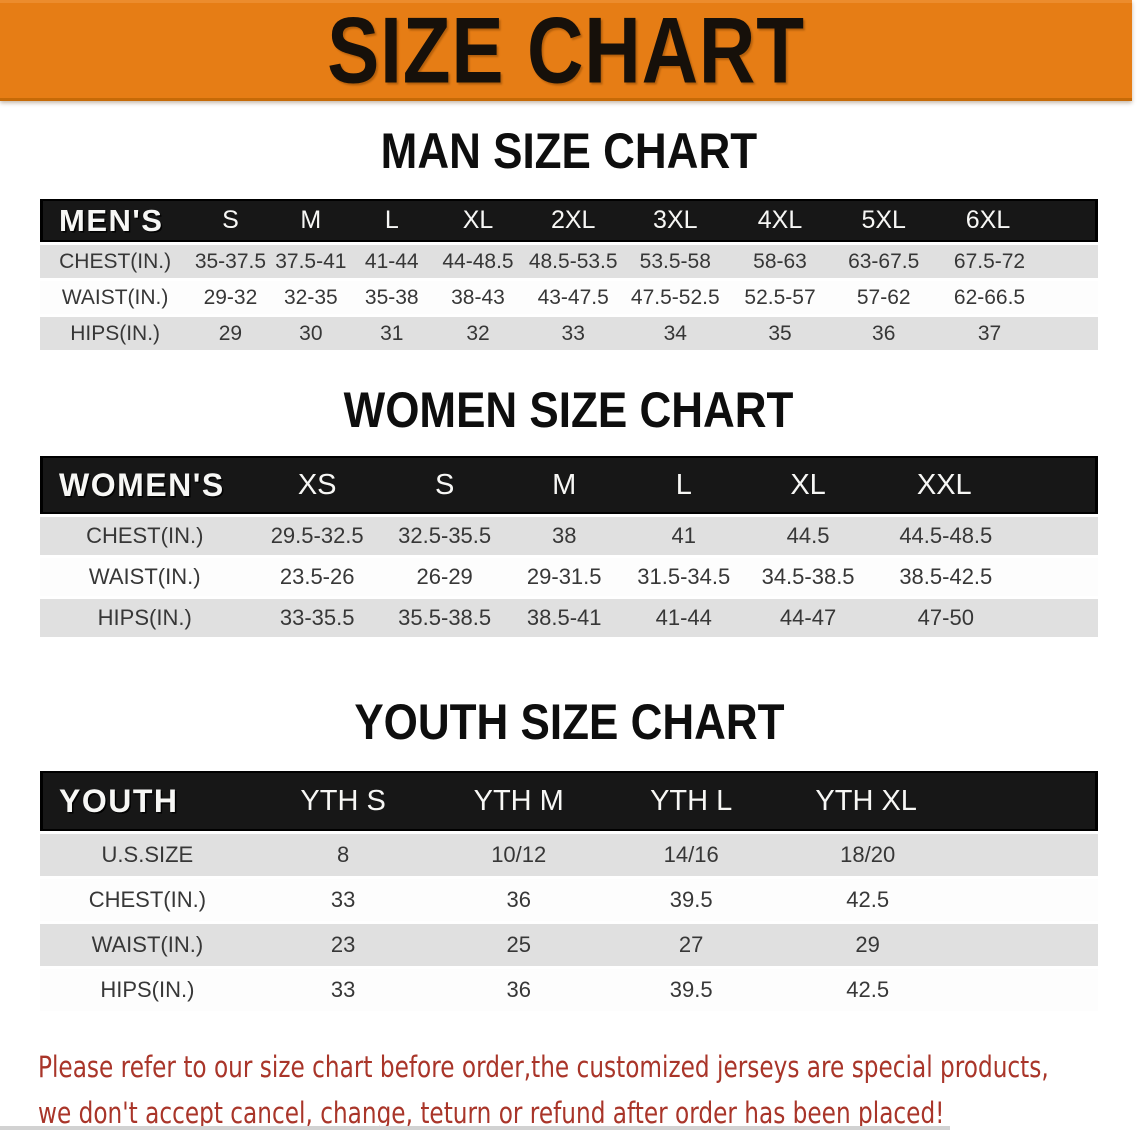 This screenshot has width=1138, height=1137. I want to click on size-value-cell: 14/16, so click(691, 855).